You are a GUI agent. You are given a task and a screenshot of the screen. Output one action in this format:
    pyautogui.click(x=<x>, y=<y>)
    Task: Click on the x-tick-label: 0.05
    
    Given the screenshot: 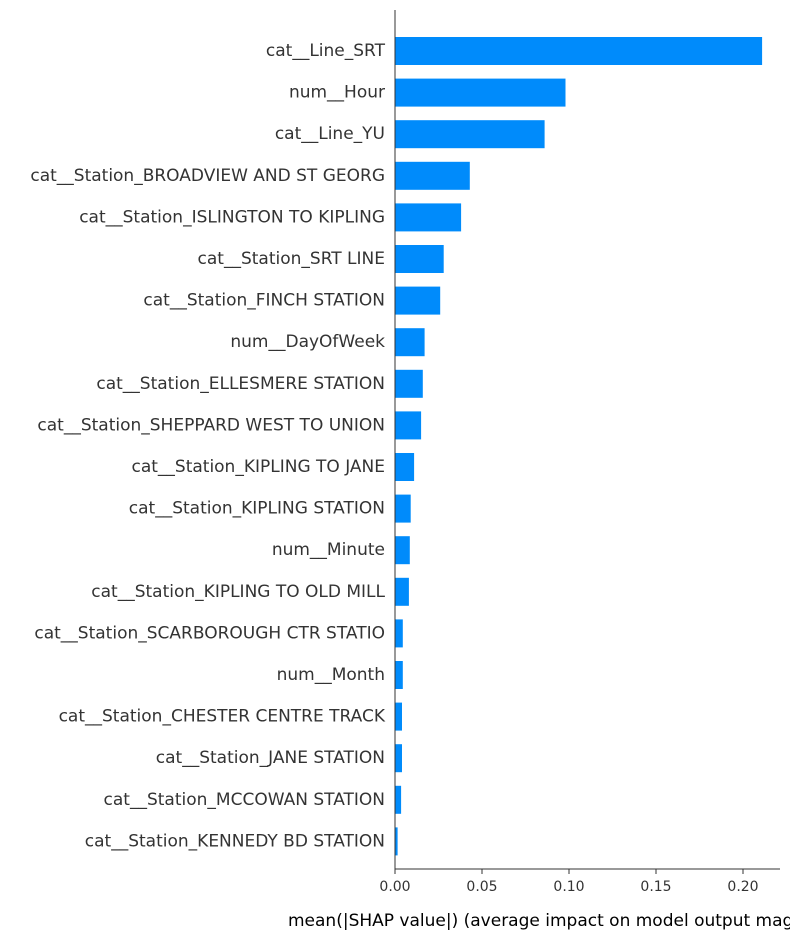 What is the action you would take?
    pyautogui.click(x=481, y=887)
    